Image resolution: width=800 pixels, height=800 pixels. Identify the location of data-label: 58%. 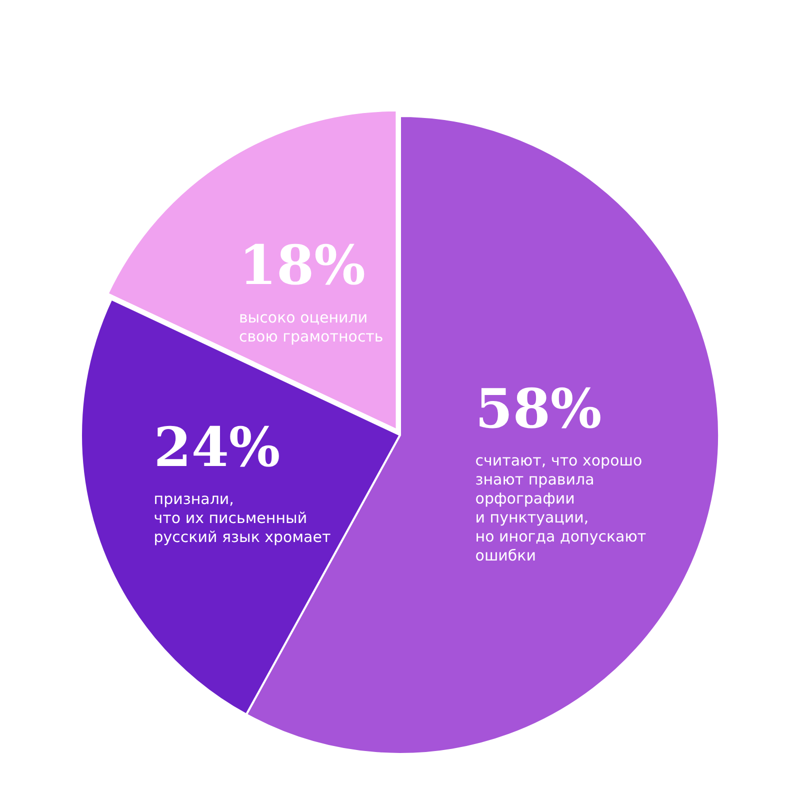
(538, 408).